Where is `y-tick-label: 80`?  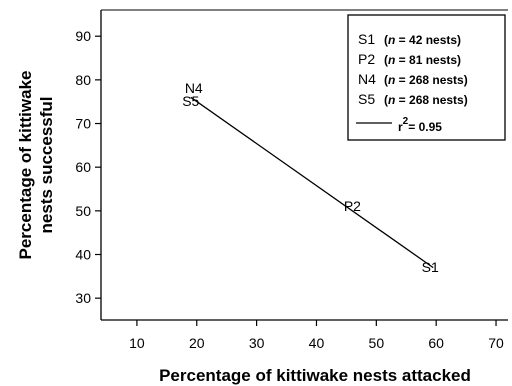 y-tick-label: 80 is located at coordinates (83, 80).